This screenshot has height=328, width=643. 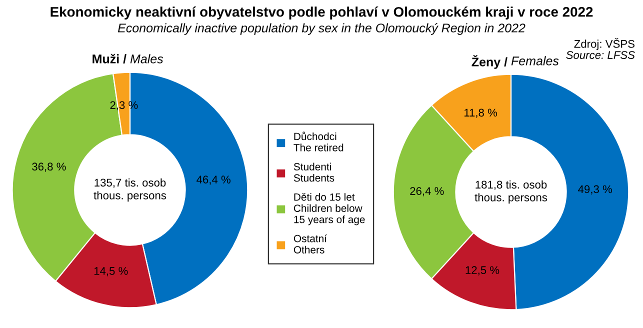 I want to click on legend-label: Ostatní Others, so click(x=310, y=244).